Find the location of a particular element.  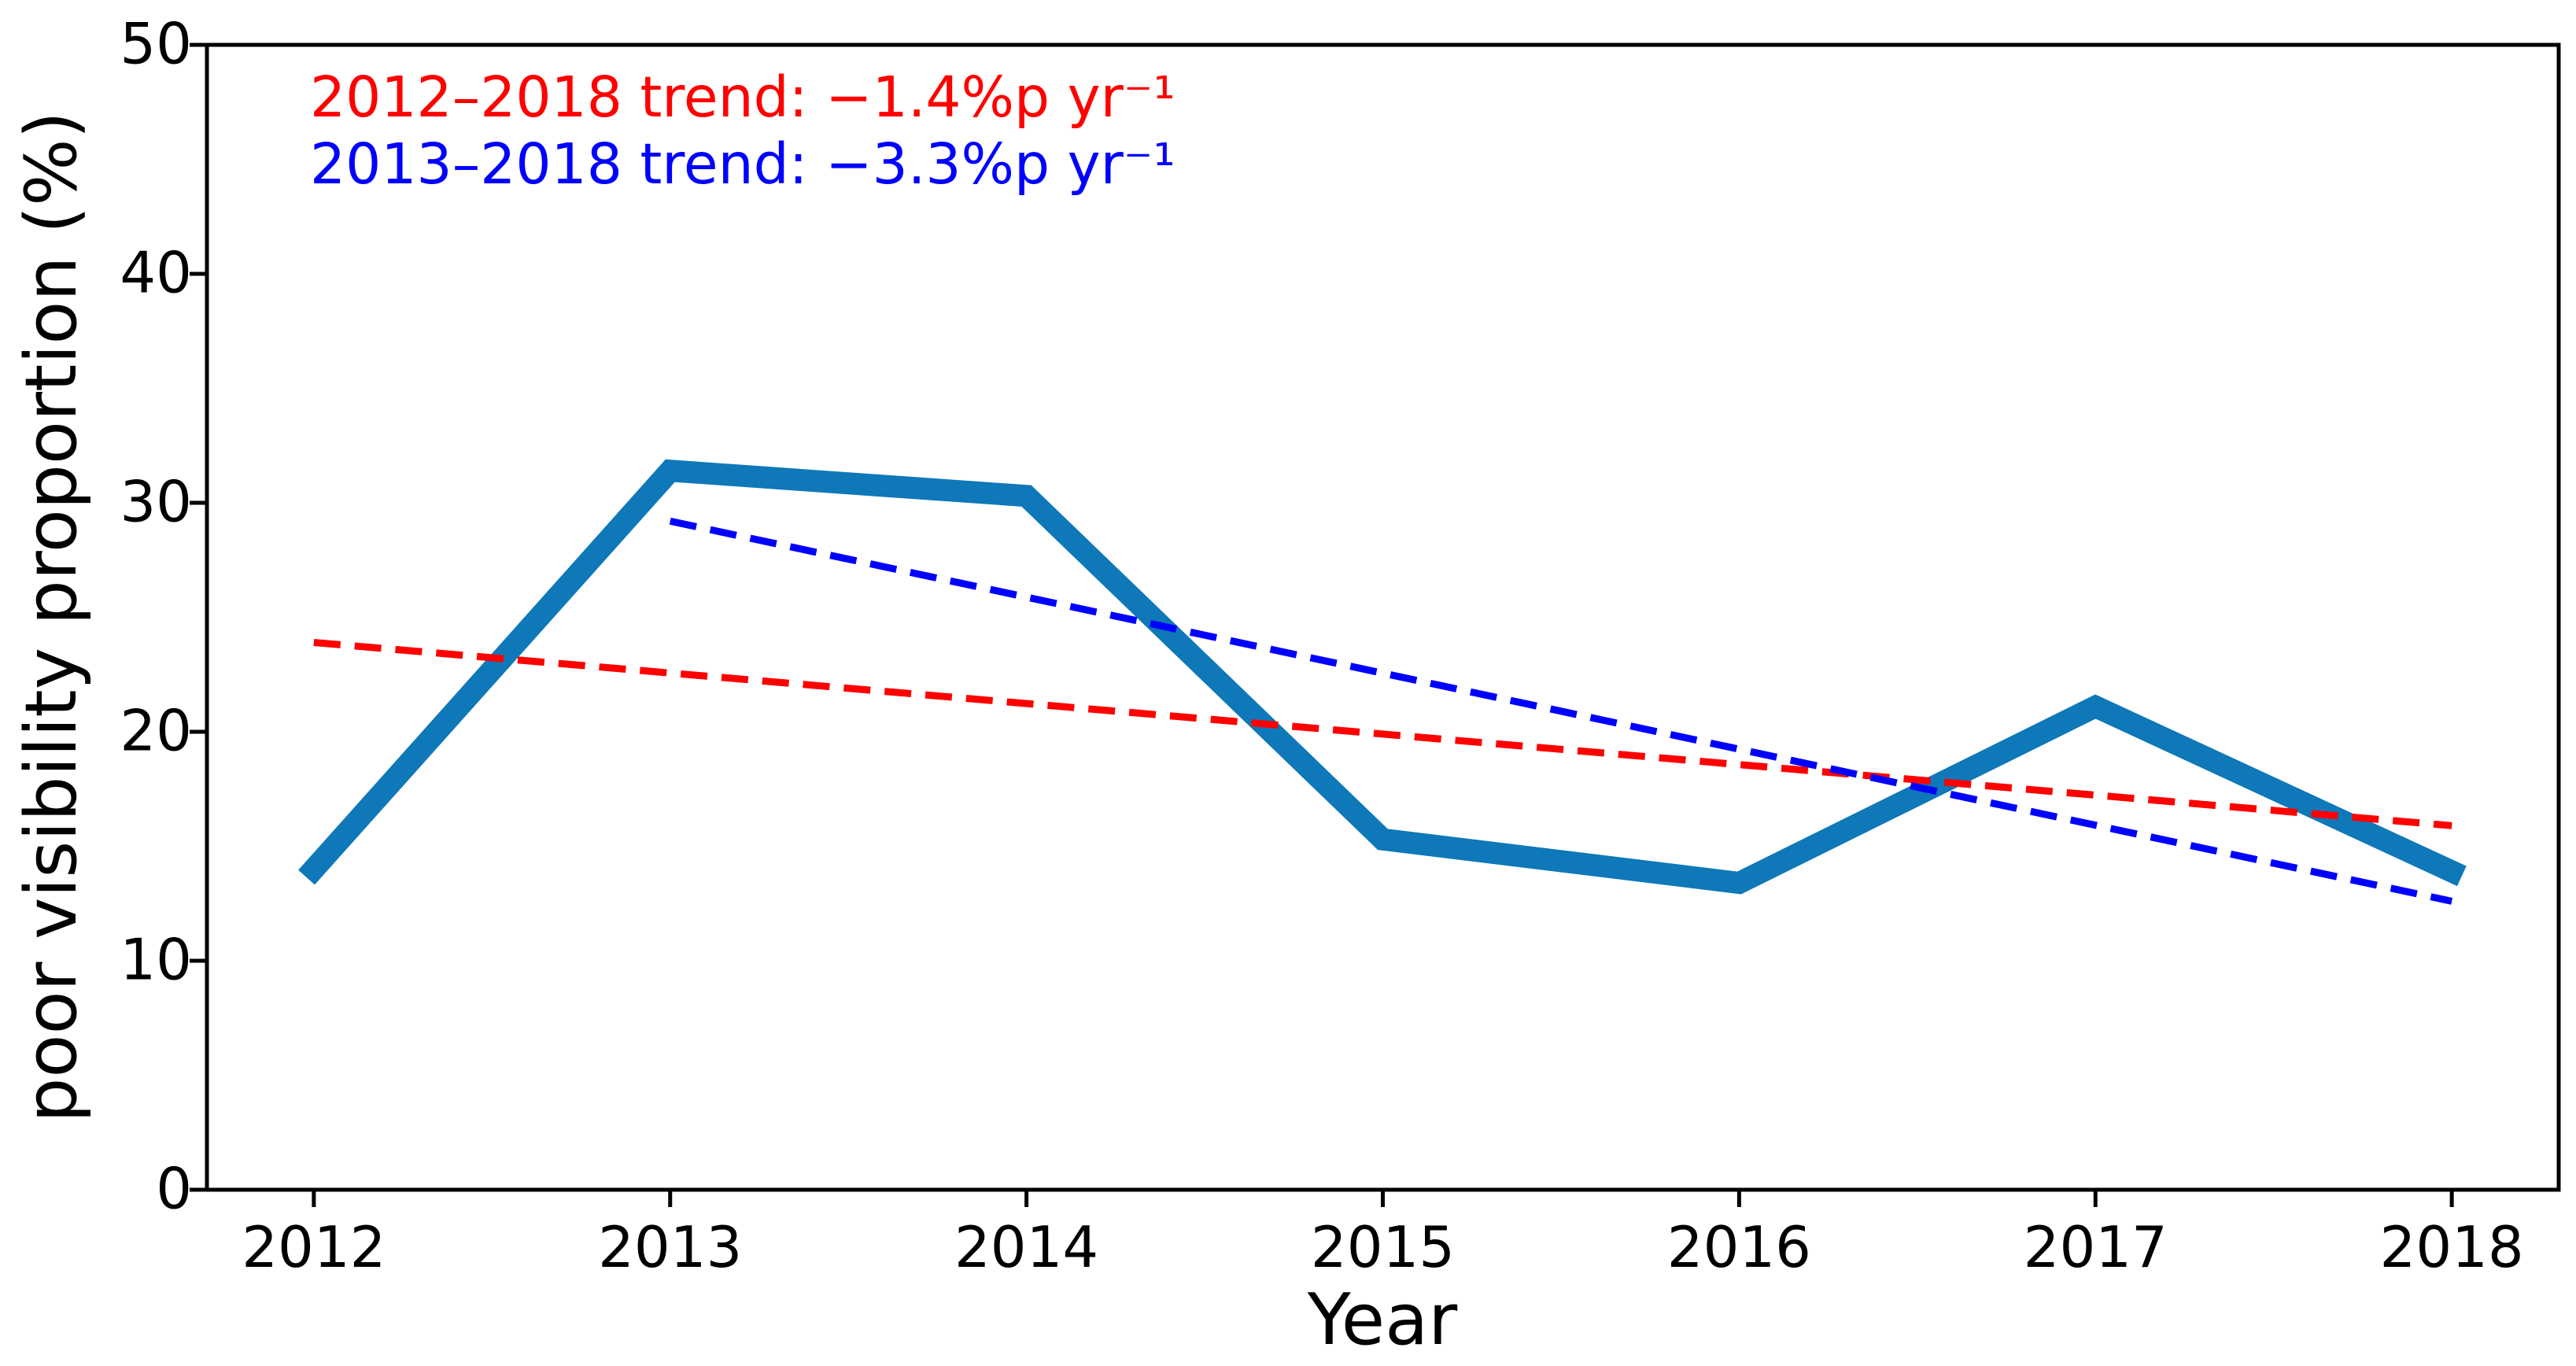

y-tick-label: 10 is located at coordinates (156, 959).